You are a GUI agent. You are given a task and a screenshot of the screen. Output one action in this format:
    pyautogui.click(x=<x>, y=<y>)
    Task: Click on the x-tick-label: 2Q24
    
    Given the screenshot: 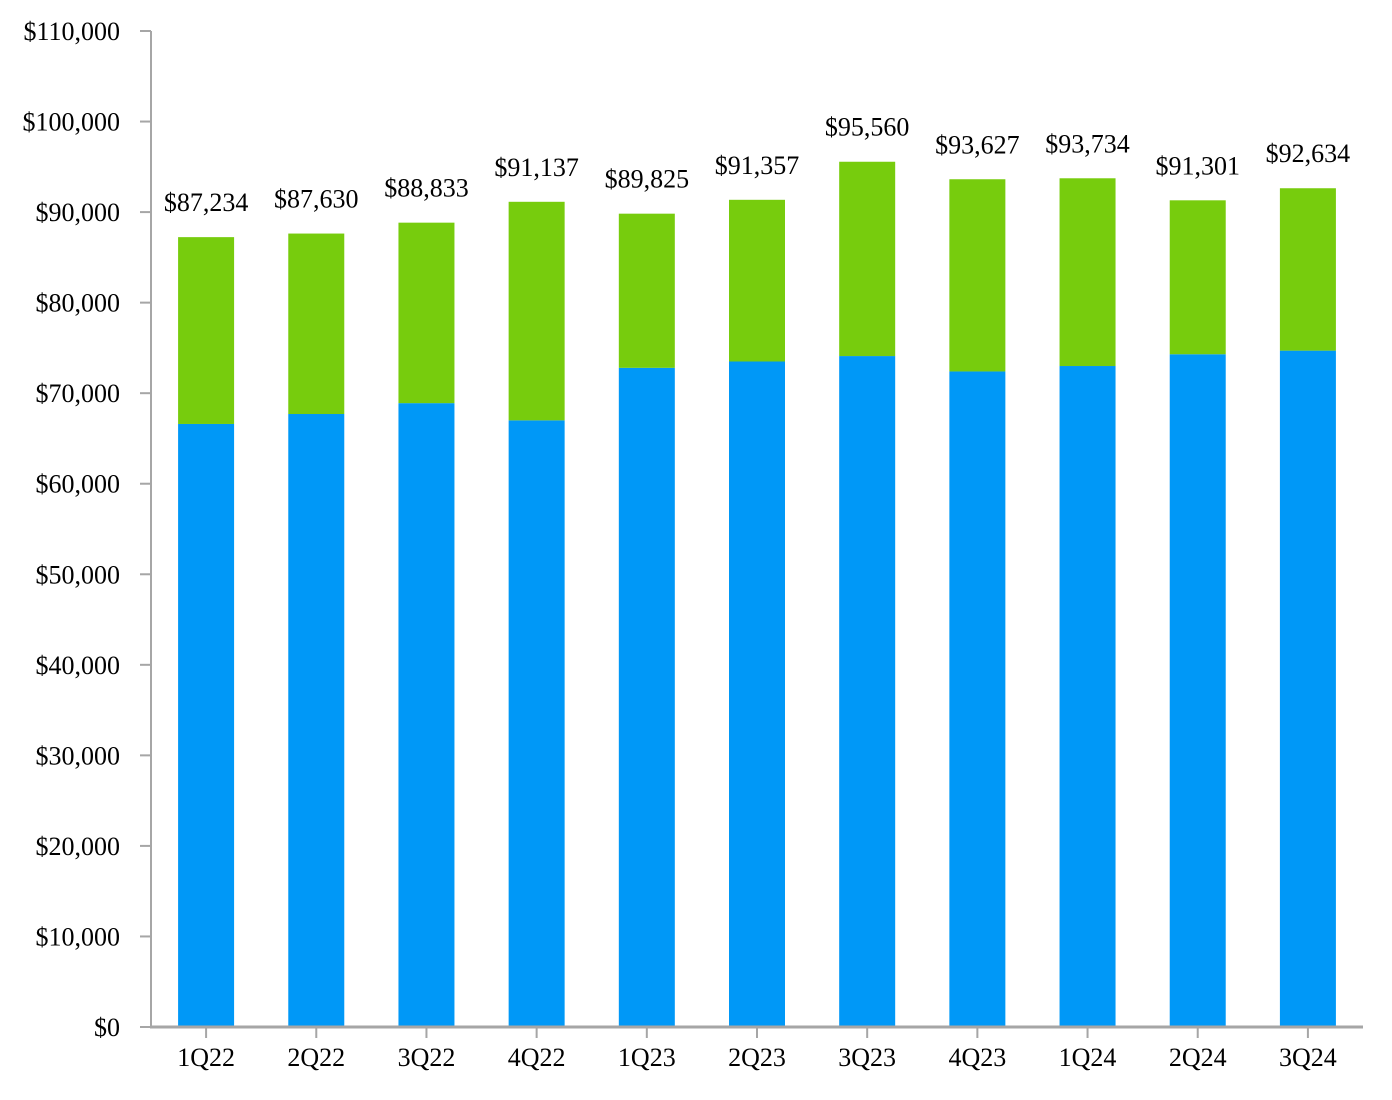 What is the action you would take?
    pyautogui.click(x=1198, y=1057)
    